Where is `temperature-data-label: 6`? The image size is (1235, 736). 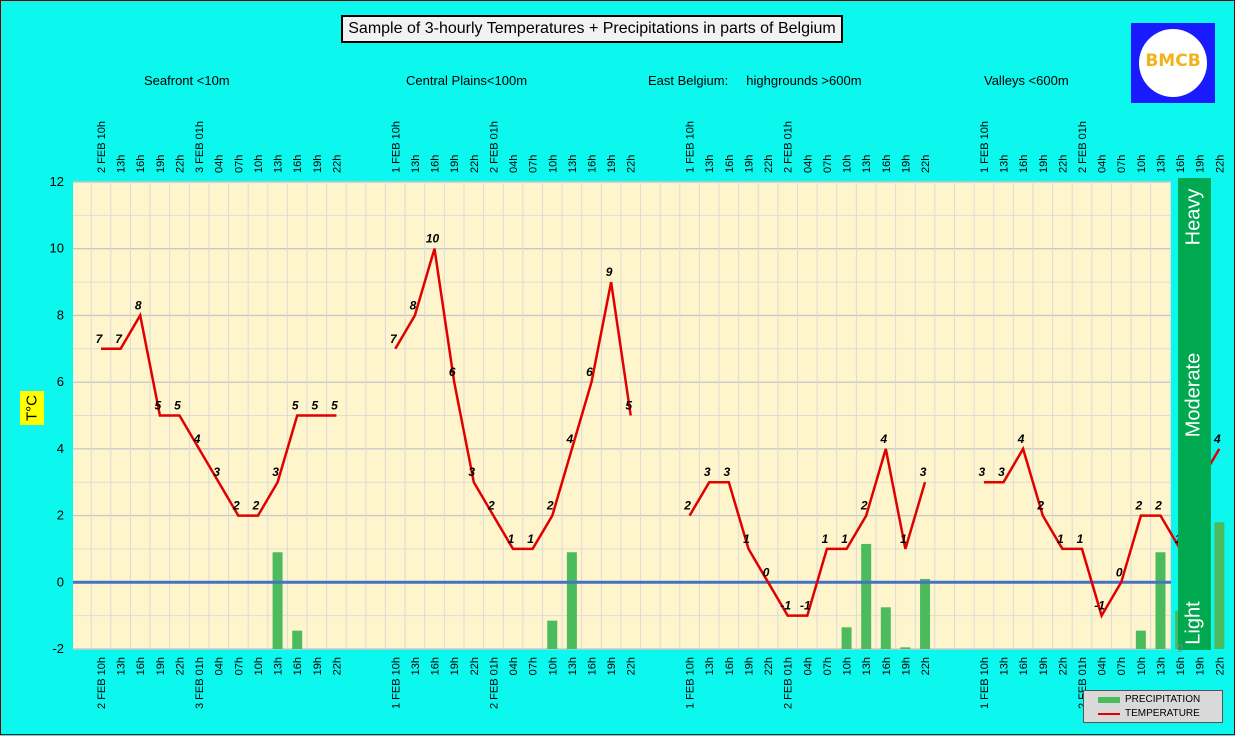 temperature-data-label: 6 is located at coordinates (452, 372).